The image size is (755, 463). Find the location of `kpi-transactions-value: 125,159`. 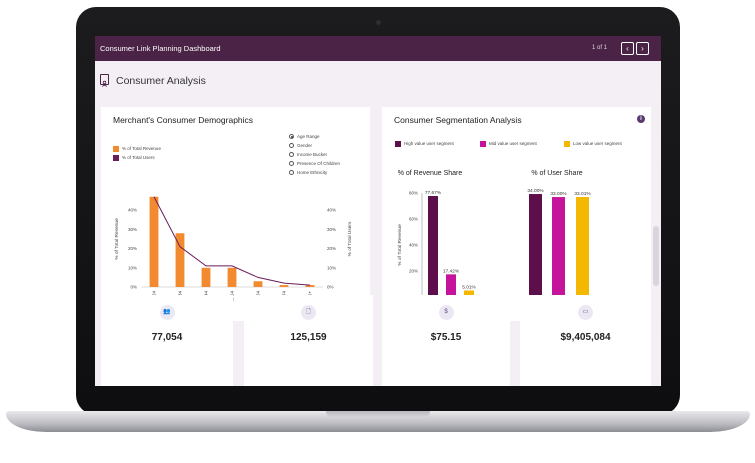

kpi-transactions-value: 125,159 is located at coordinates (308, 337).